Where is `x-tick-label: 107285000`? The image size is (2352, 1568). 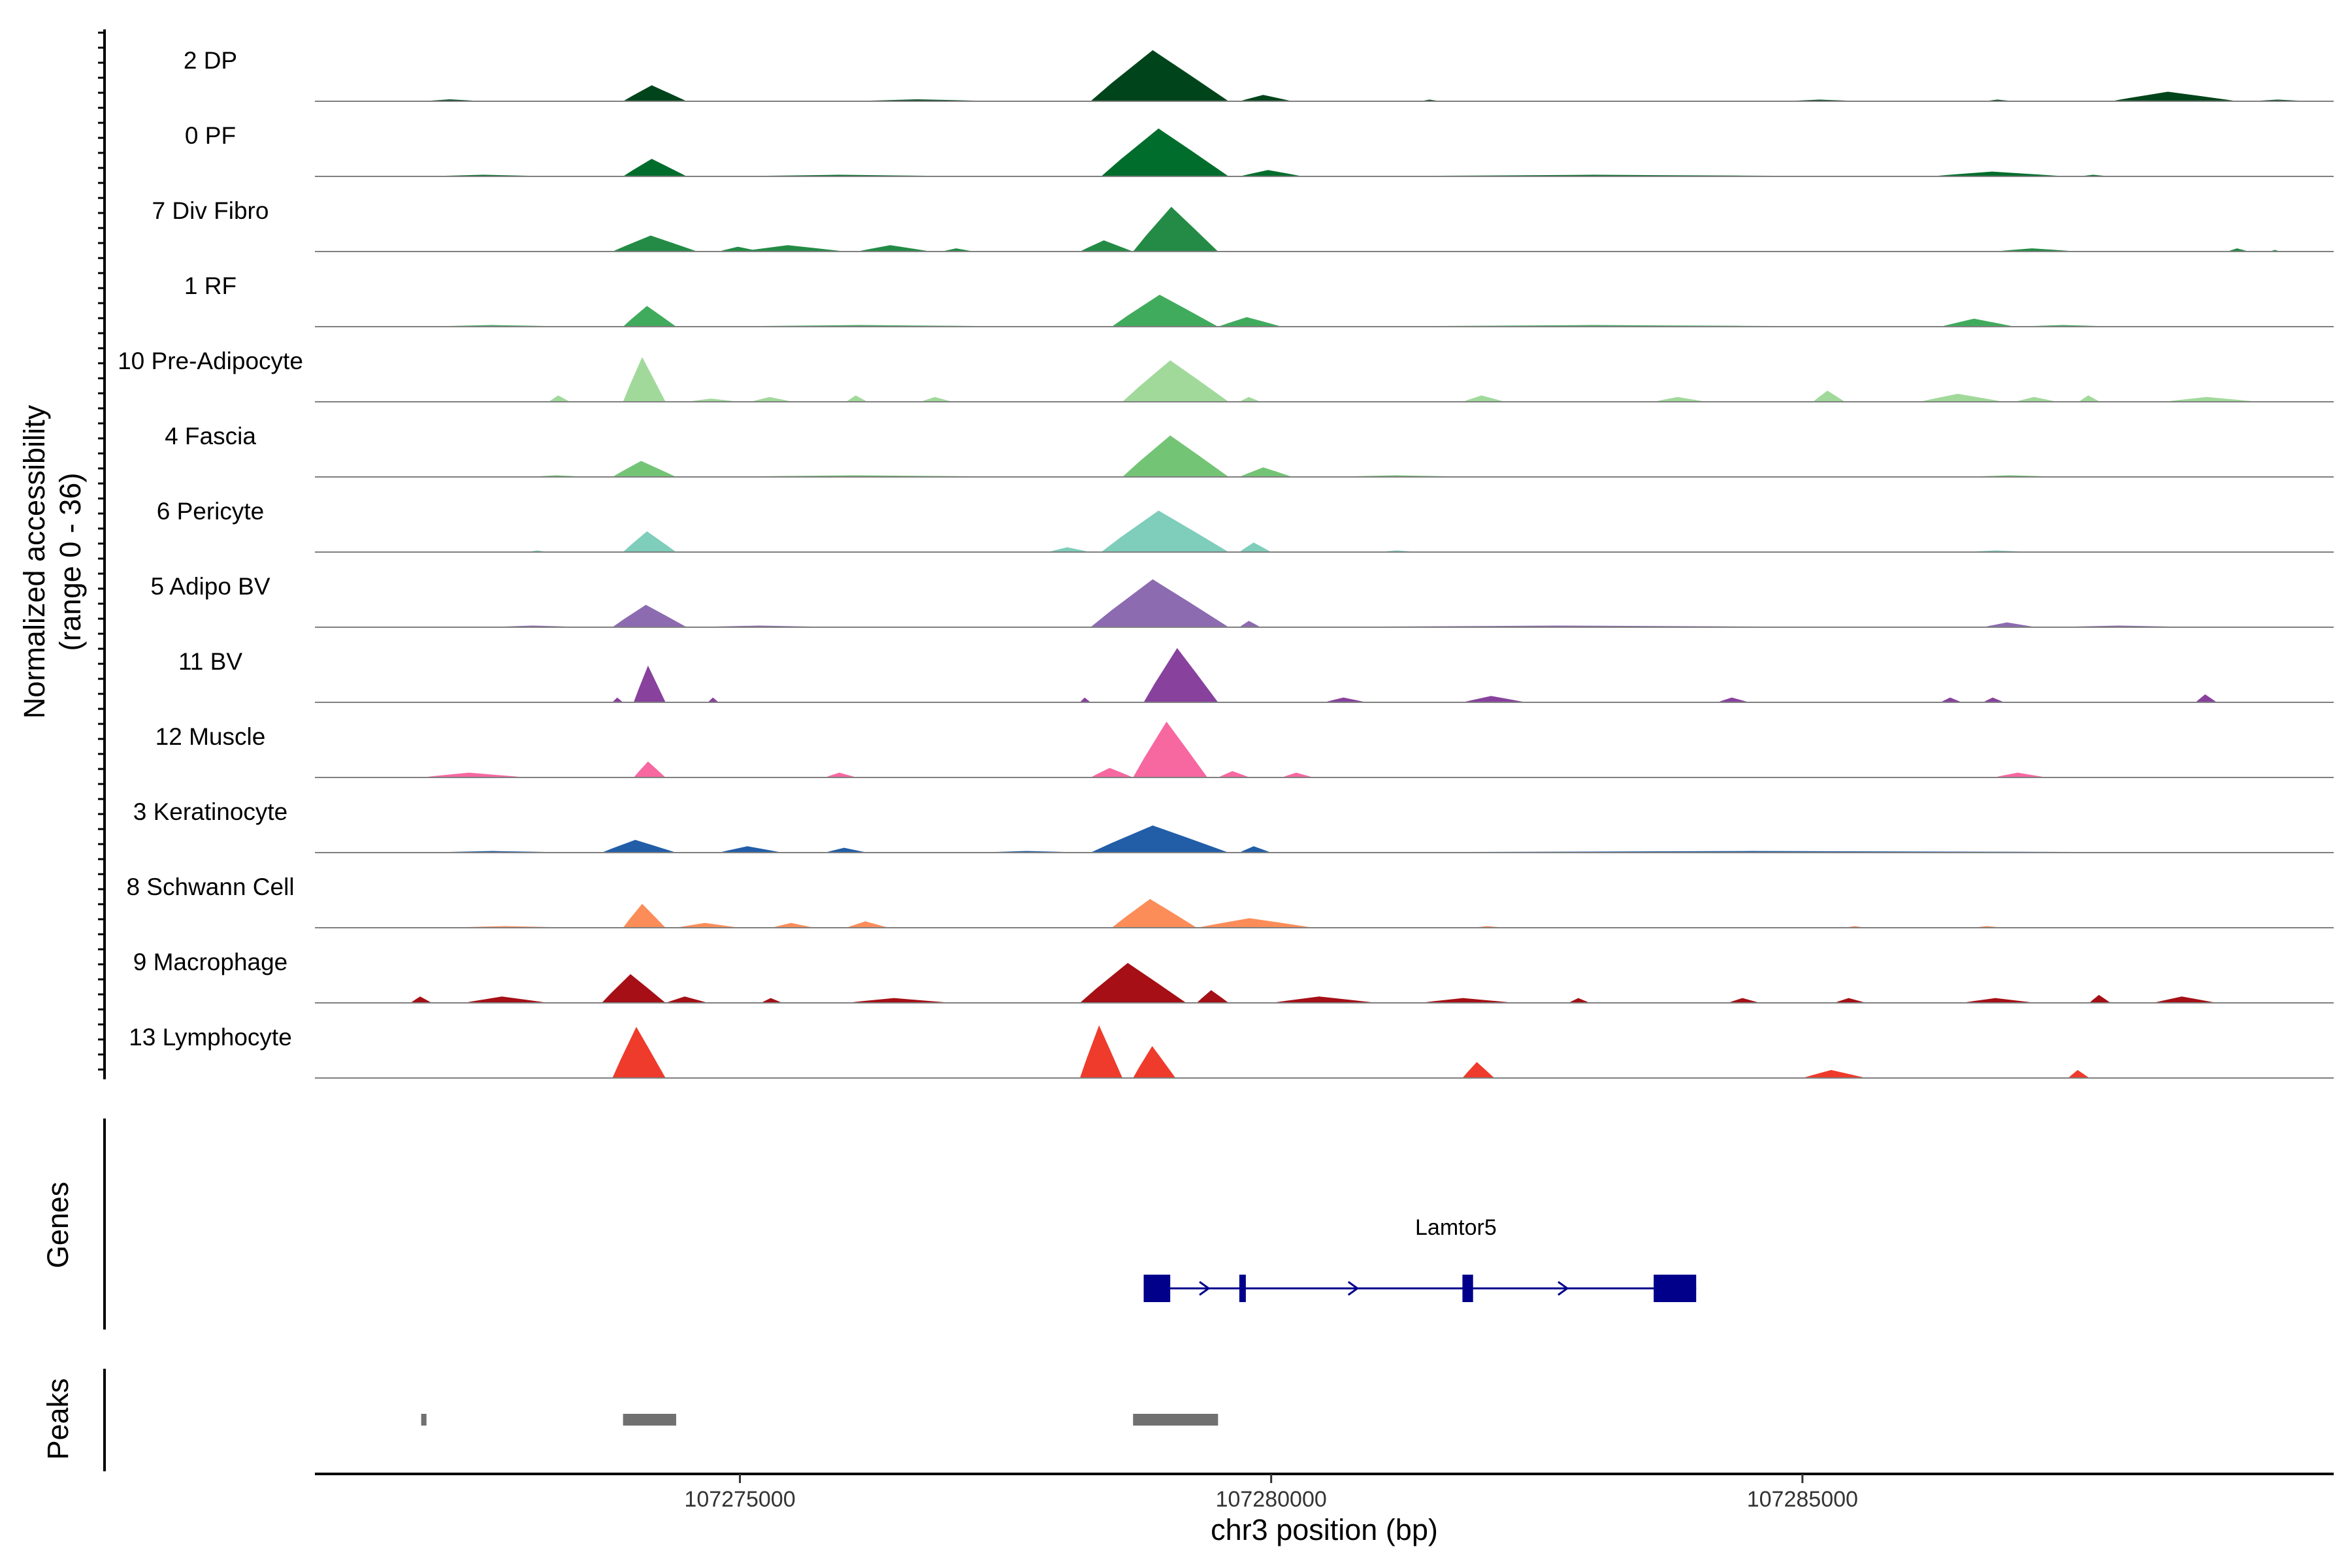
x-tick-label: 107285000 is located at coordinates (1802, 1499).